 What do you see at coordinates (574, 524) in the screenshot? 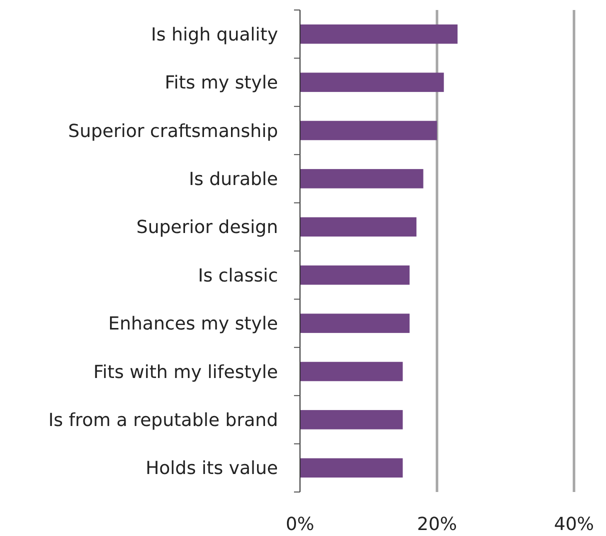
I see `x-tick-label: 40%` at bounding box center [574, 524].